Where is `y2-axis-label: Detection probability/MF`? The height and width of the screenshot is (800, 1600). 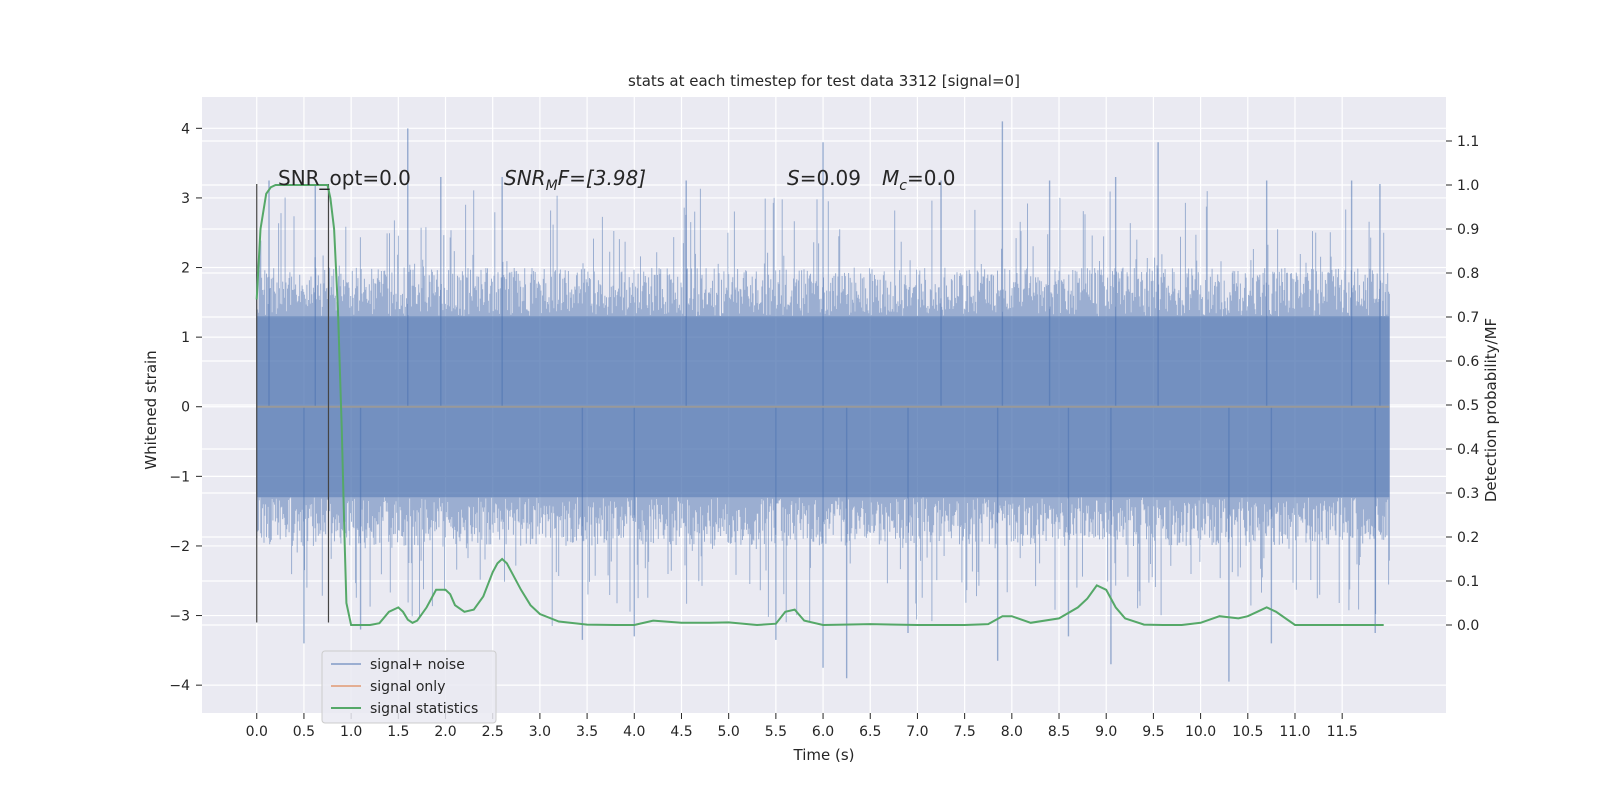 y2-axis-label: Detection probability/MF is located at coordinates (1491, 410).